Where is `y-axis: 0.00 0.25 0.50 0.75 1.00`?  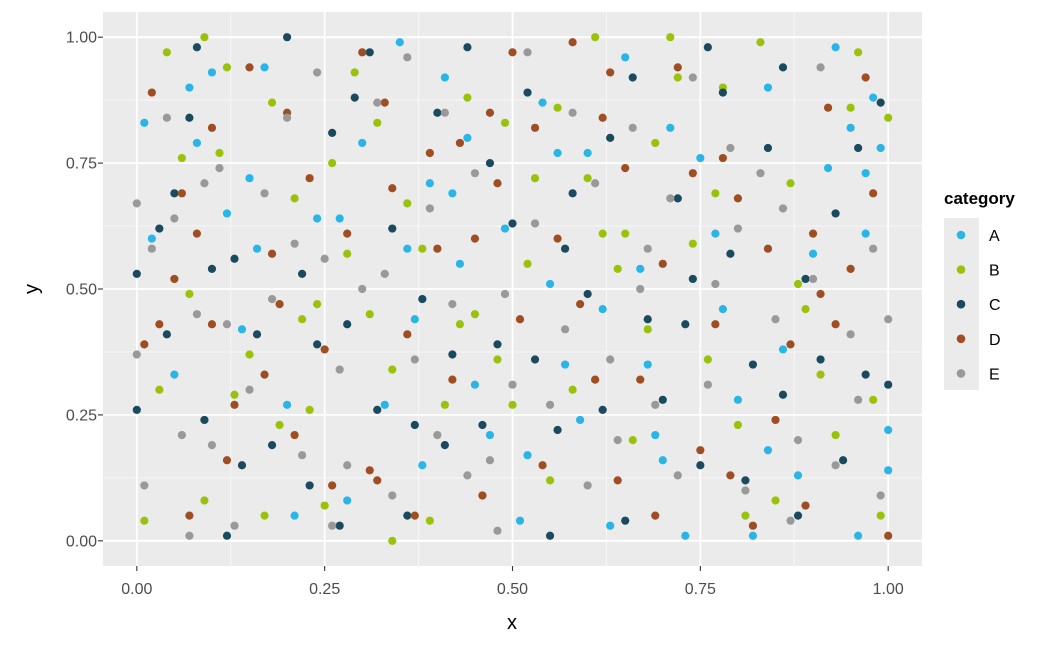 y-axis: 0.00 0.25 0.50 0.75 1.00 is located at coordinates (84, 290).